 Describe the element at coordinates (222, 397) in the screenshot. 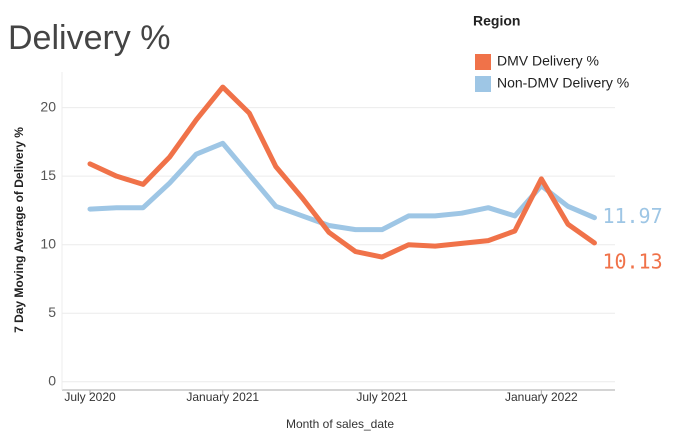

I see `x-tick-label: January 2021` at that location.